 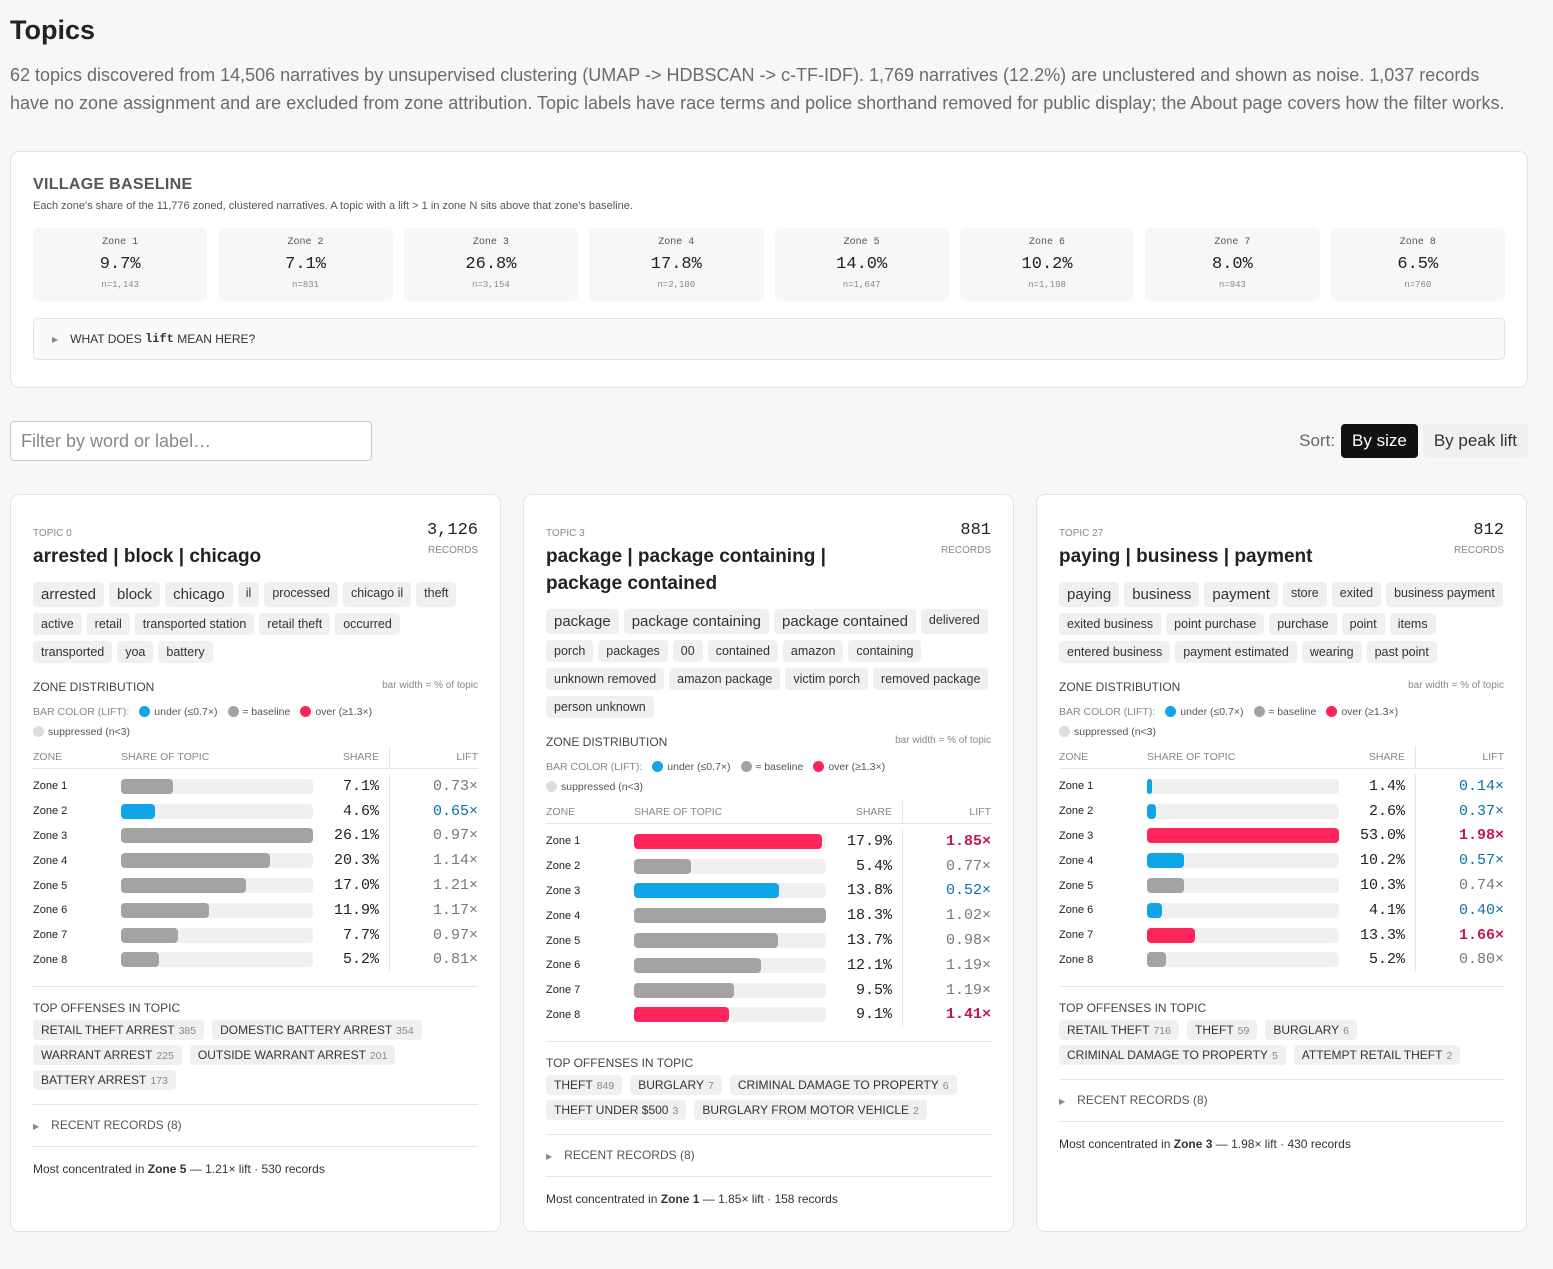 What do you see at coordinates (1303, 624) in the screenshot?
I see `tag: purchase` at bounding box center [1303, 624].